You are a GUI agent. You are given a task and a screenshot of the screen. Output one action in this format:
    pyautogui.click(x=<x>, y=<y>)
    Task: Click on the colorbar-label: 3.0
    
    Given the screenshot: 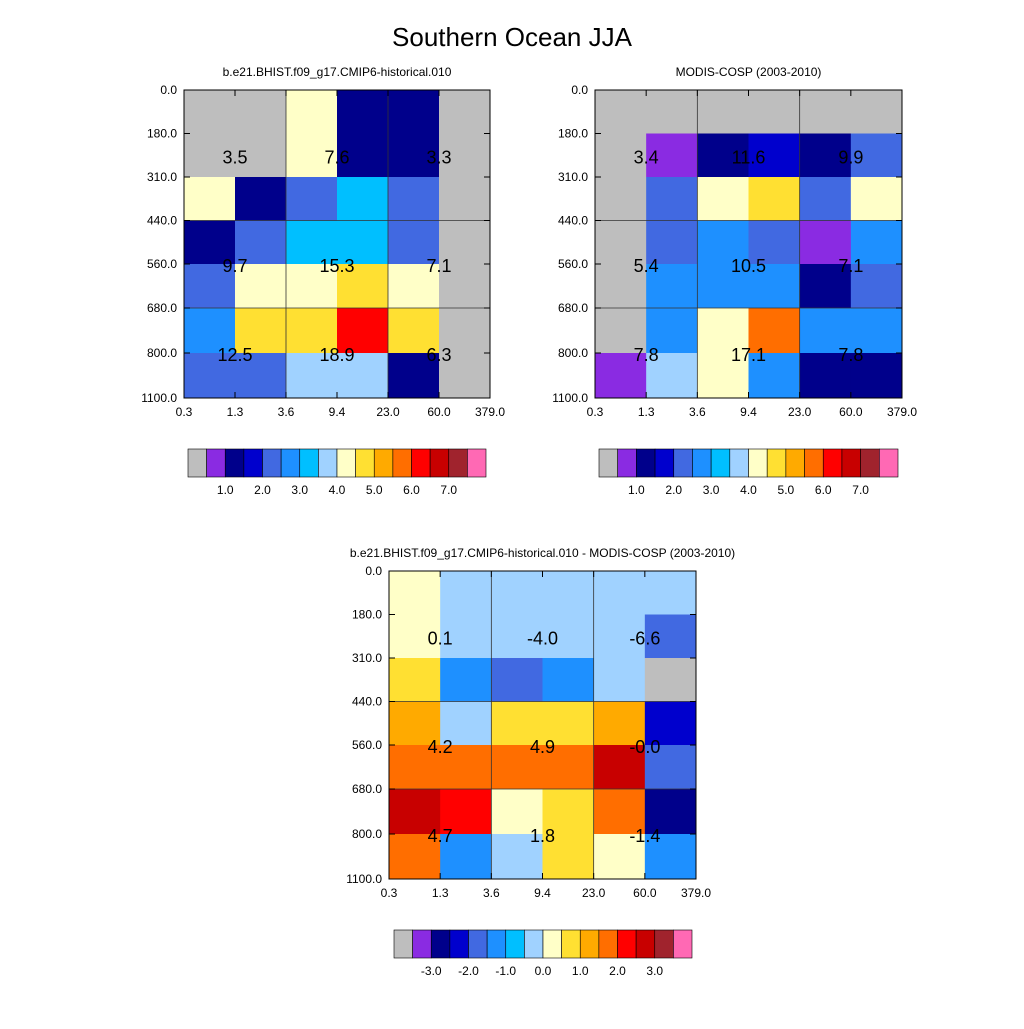 What is the action you would take?
    pyautogui.click(x=299, y=490)
    